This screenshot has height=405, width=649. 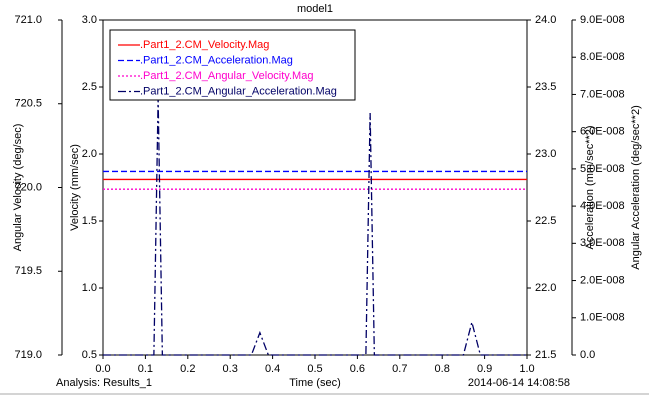 What do you see at coordinates (602, 132) in the screenshot?
I see `y-tick-label: 6.0E-008` at bounding box center [602, 132].